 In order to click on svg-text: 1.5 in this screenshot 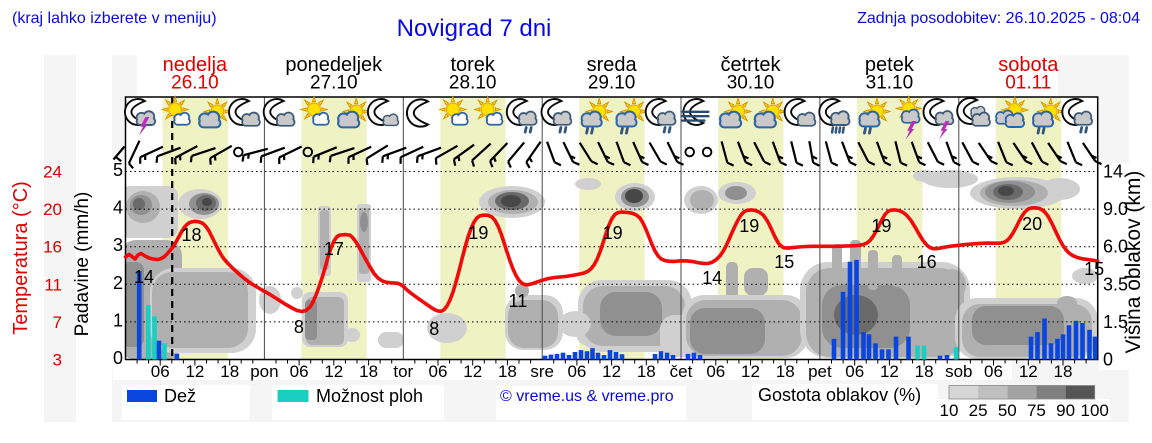, I will do `click(1115, 322)`.